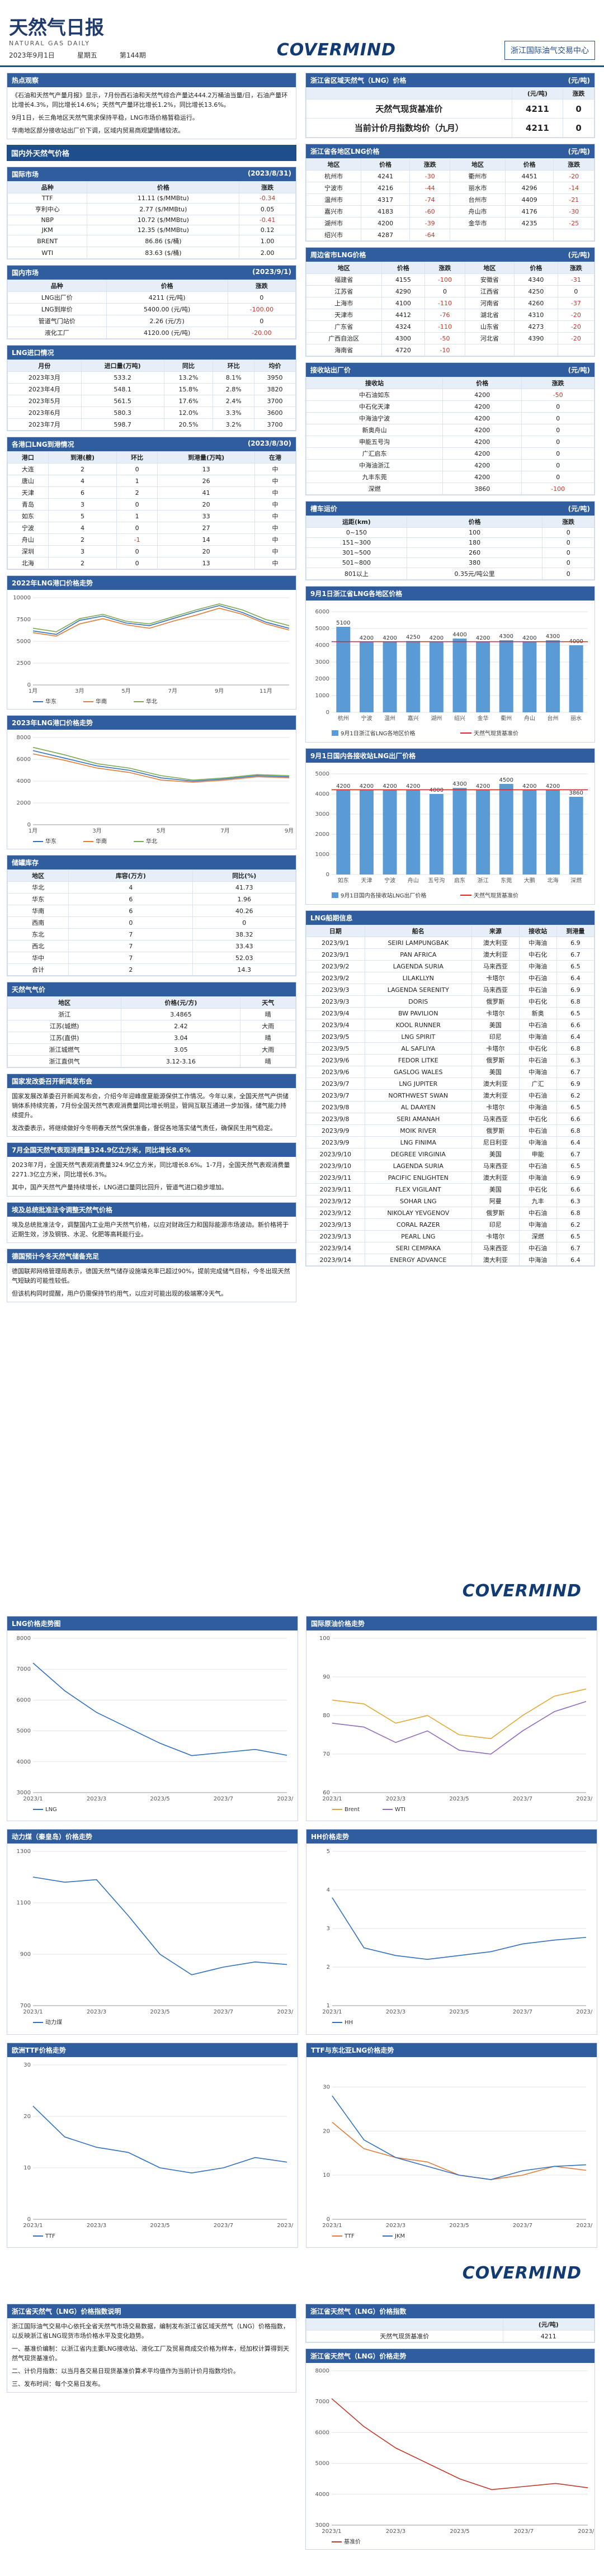 The height and width of the screenshot is (2576, 604). What do you see at coordinates (101, 1150) in the screenshot?
I see `block-title-text: 7月全国天然气表观消费量324.9亿立方米，同比增长8.6%` at bounding box center [101, 1150].